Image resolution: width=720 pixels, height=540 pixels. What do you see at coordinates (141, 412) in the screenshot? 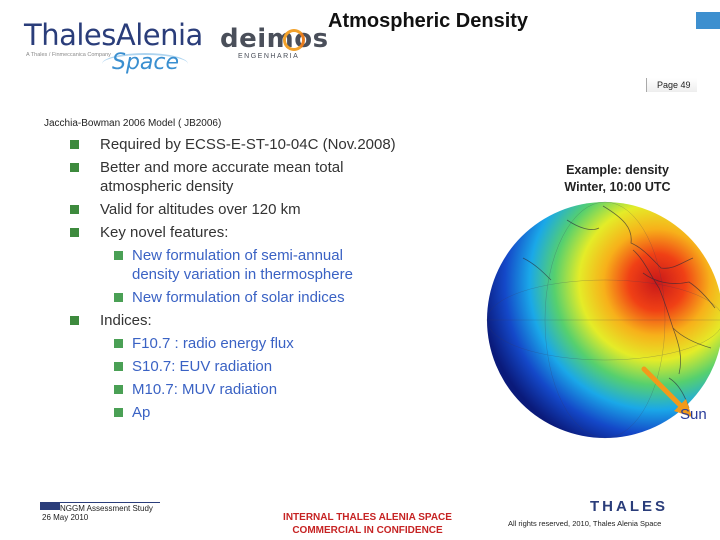
I see `bullet-text: Ap` at bounding box center [141, 412].